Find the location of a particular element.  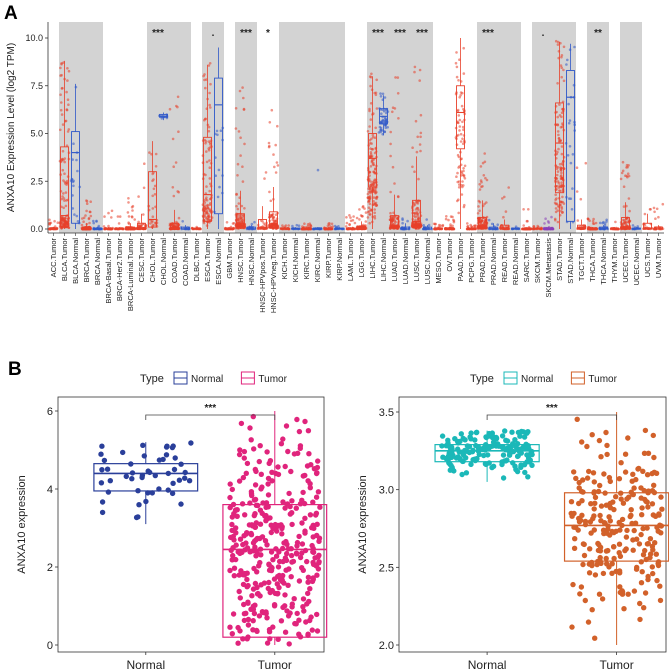

significance-label: *** is located at coordinates (422, 33).